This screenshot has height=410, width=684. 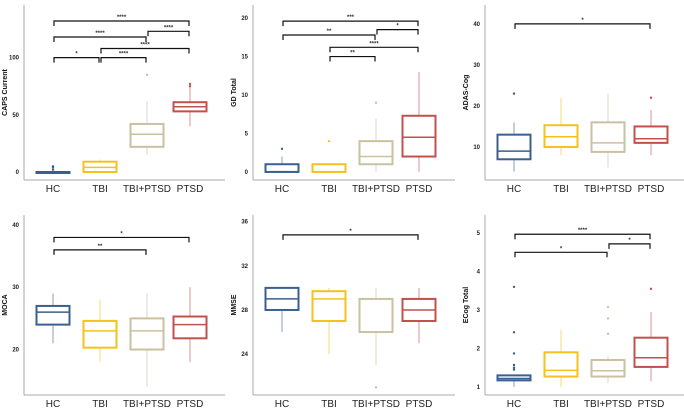 What do you see at coordinates (15, 351) in the screenshot?
I see `y-tick-label: 20` at bounding box center [15, 351].